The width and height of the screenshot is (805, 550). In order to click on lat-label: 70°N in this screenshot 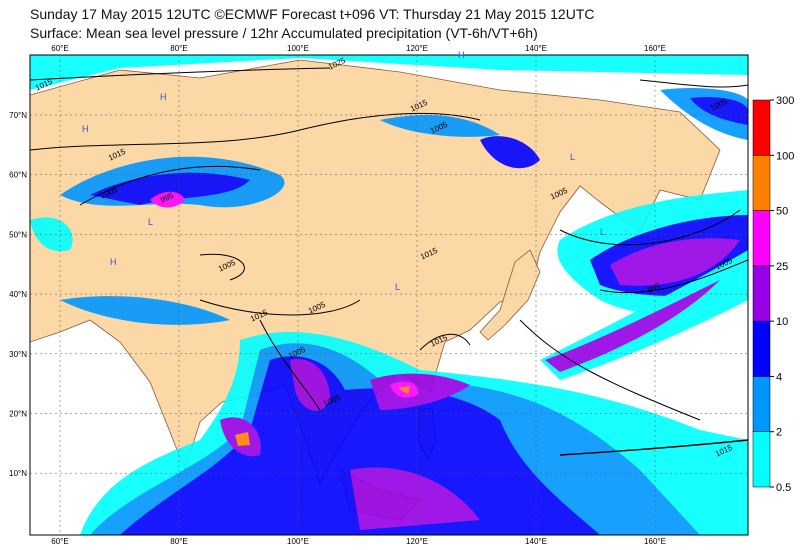, I will do `click(18, 115)`.